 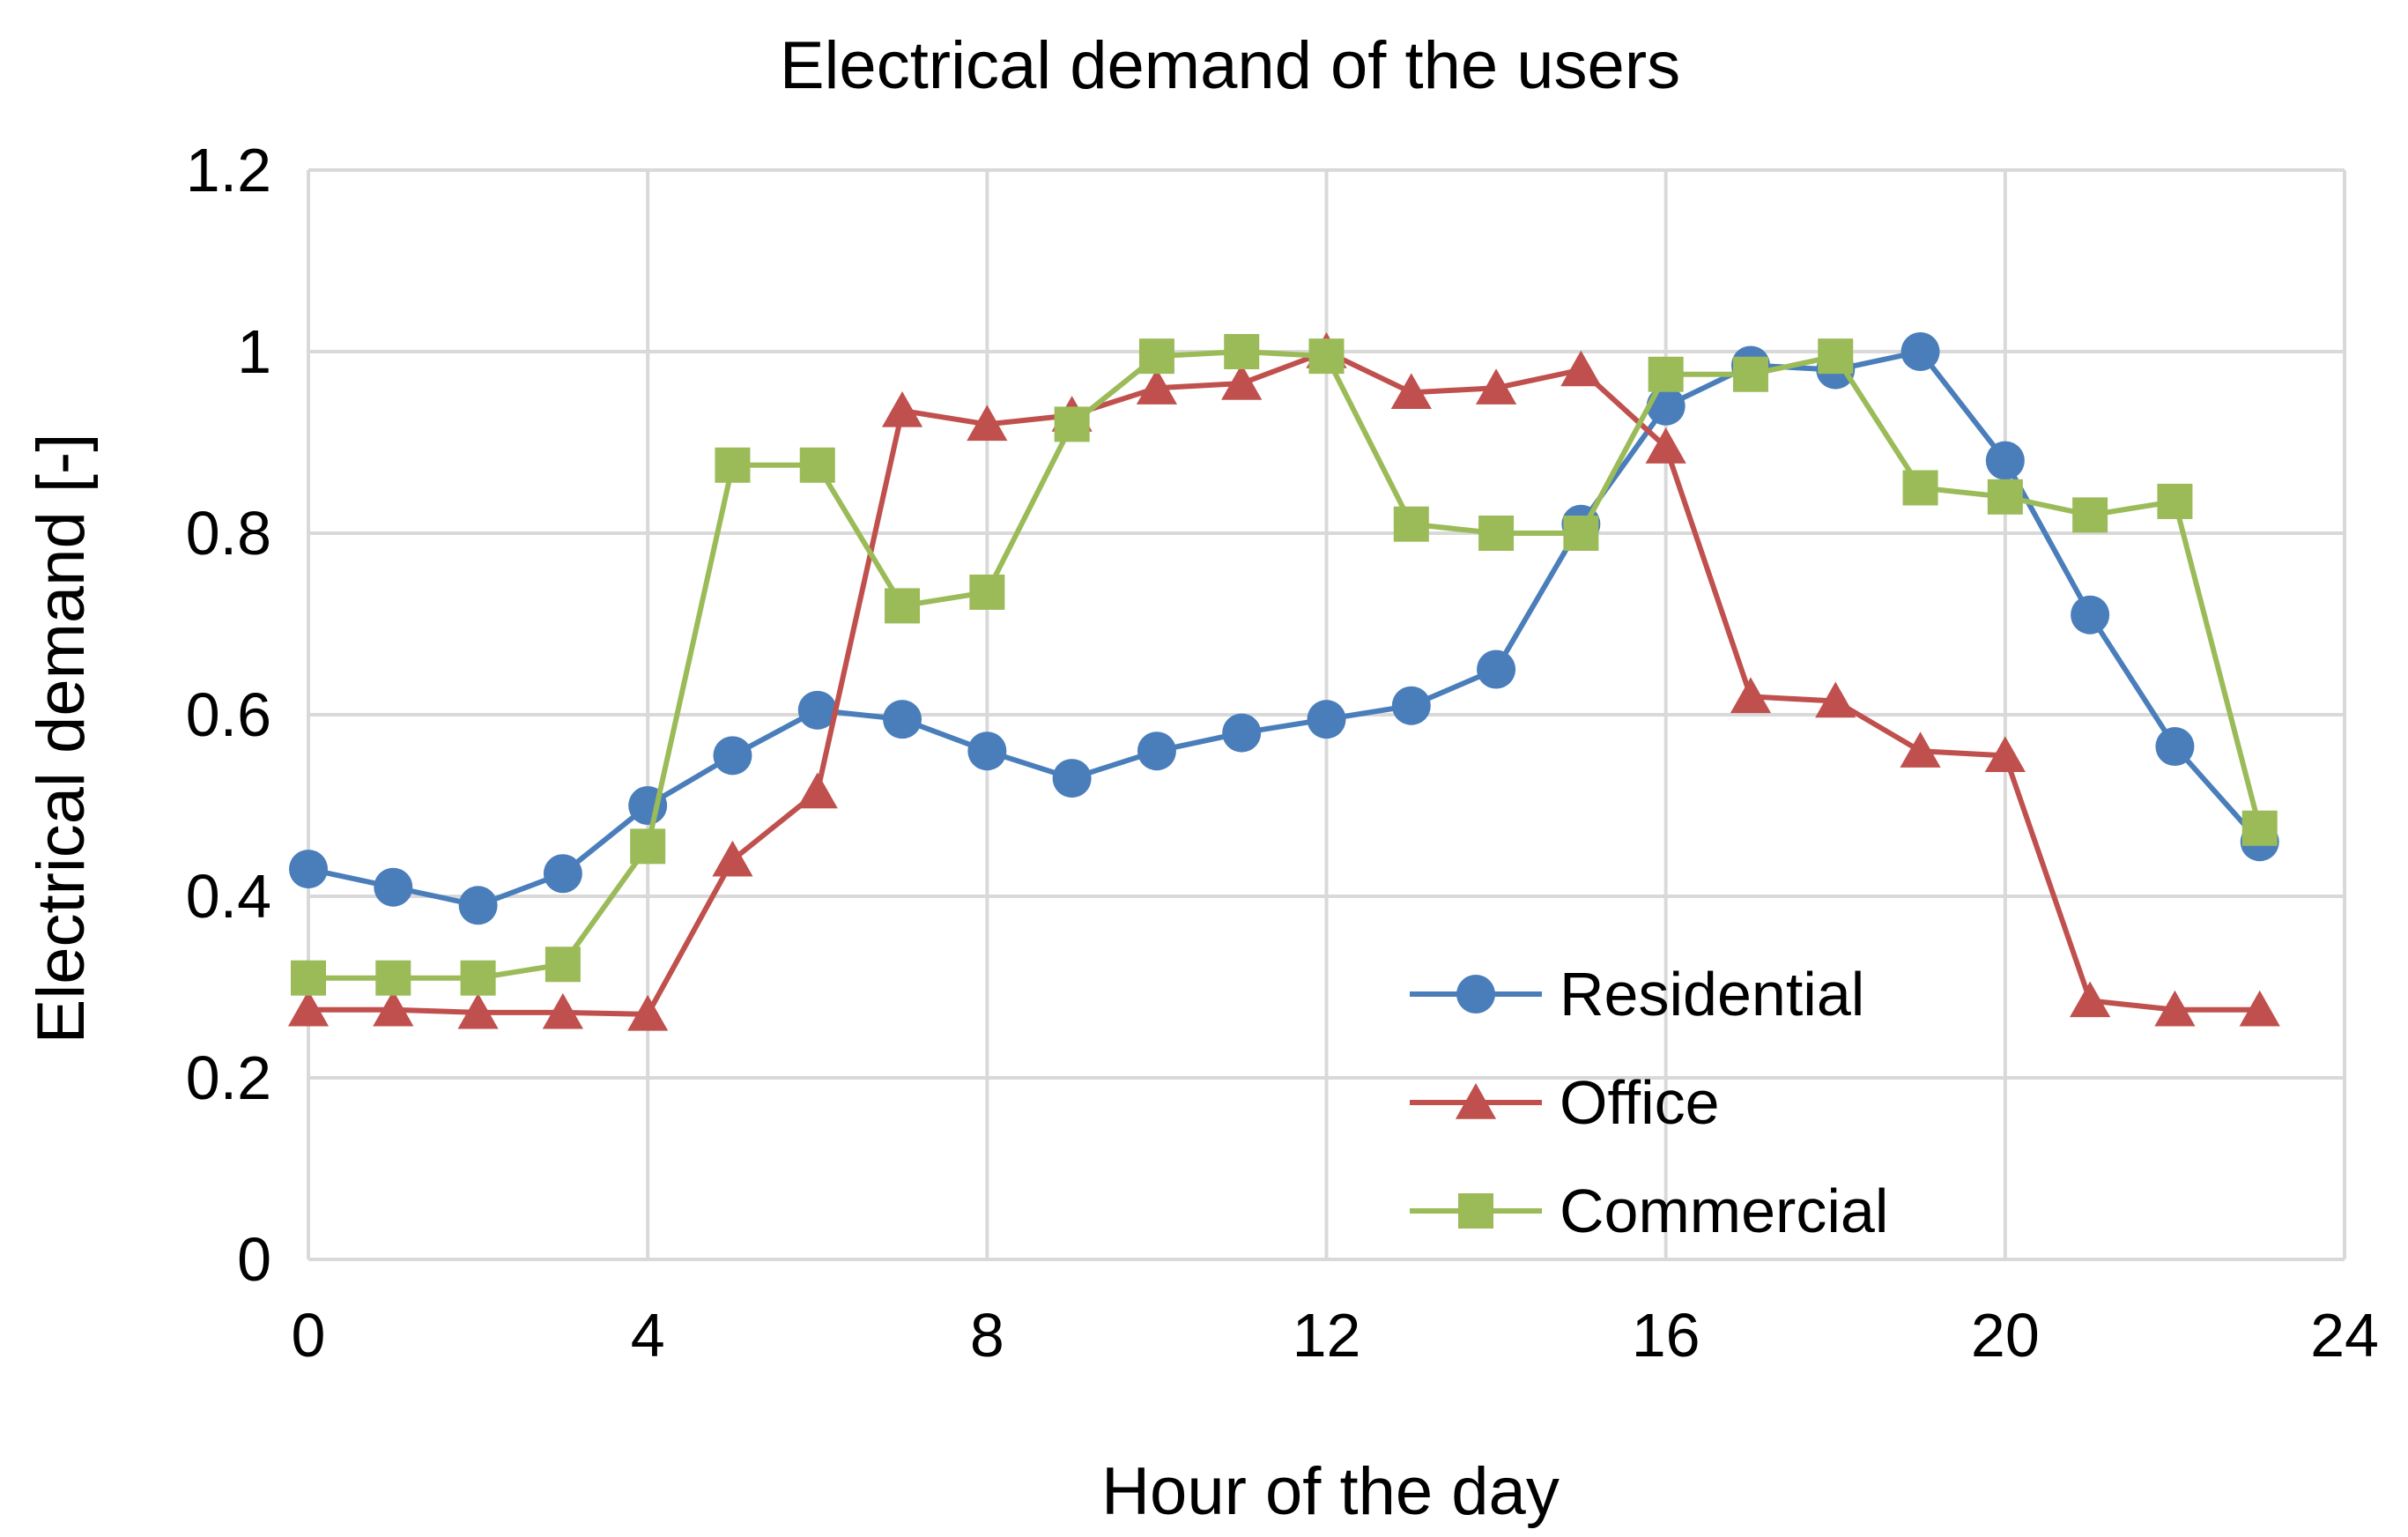 I want to click on x-tick-label: 12, so click(x=1327, y=1335).